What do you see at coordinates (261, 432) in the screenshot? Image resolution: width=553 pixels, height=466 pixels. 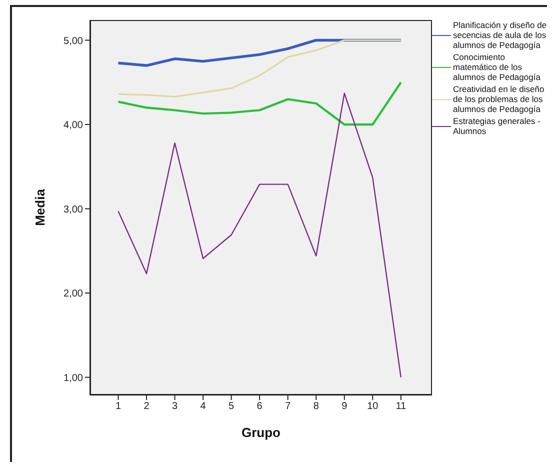 I see `x-axis-title: Grupo` at bounding box center [261, 432].